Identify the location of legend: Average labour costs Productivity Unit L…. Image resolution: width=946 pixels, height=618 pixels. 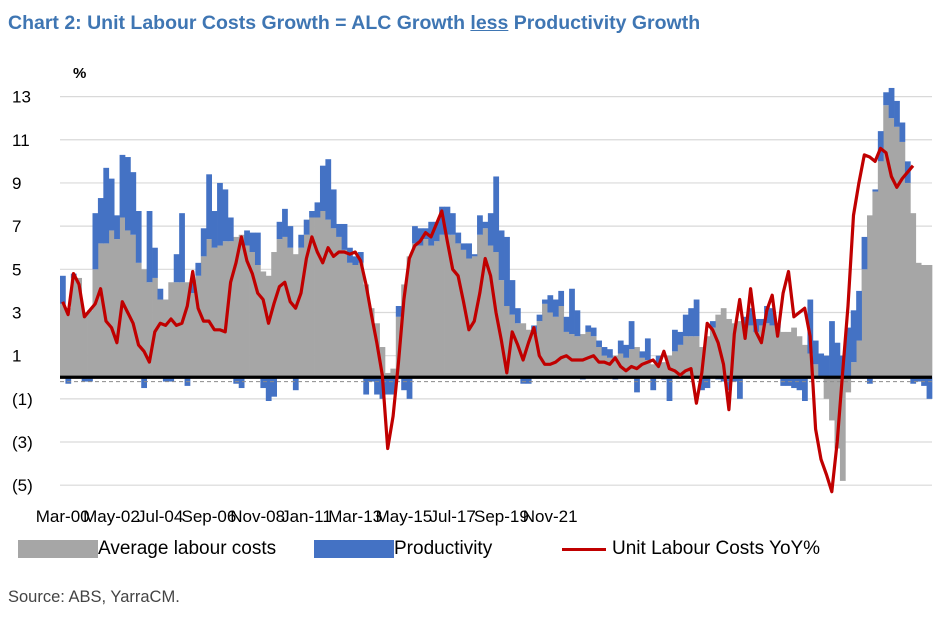
(473, 551).